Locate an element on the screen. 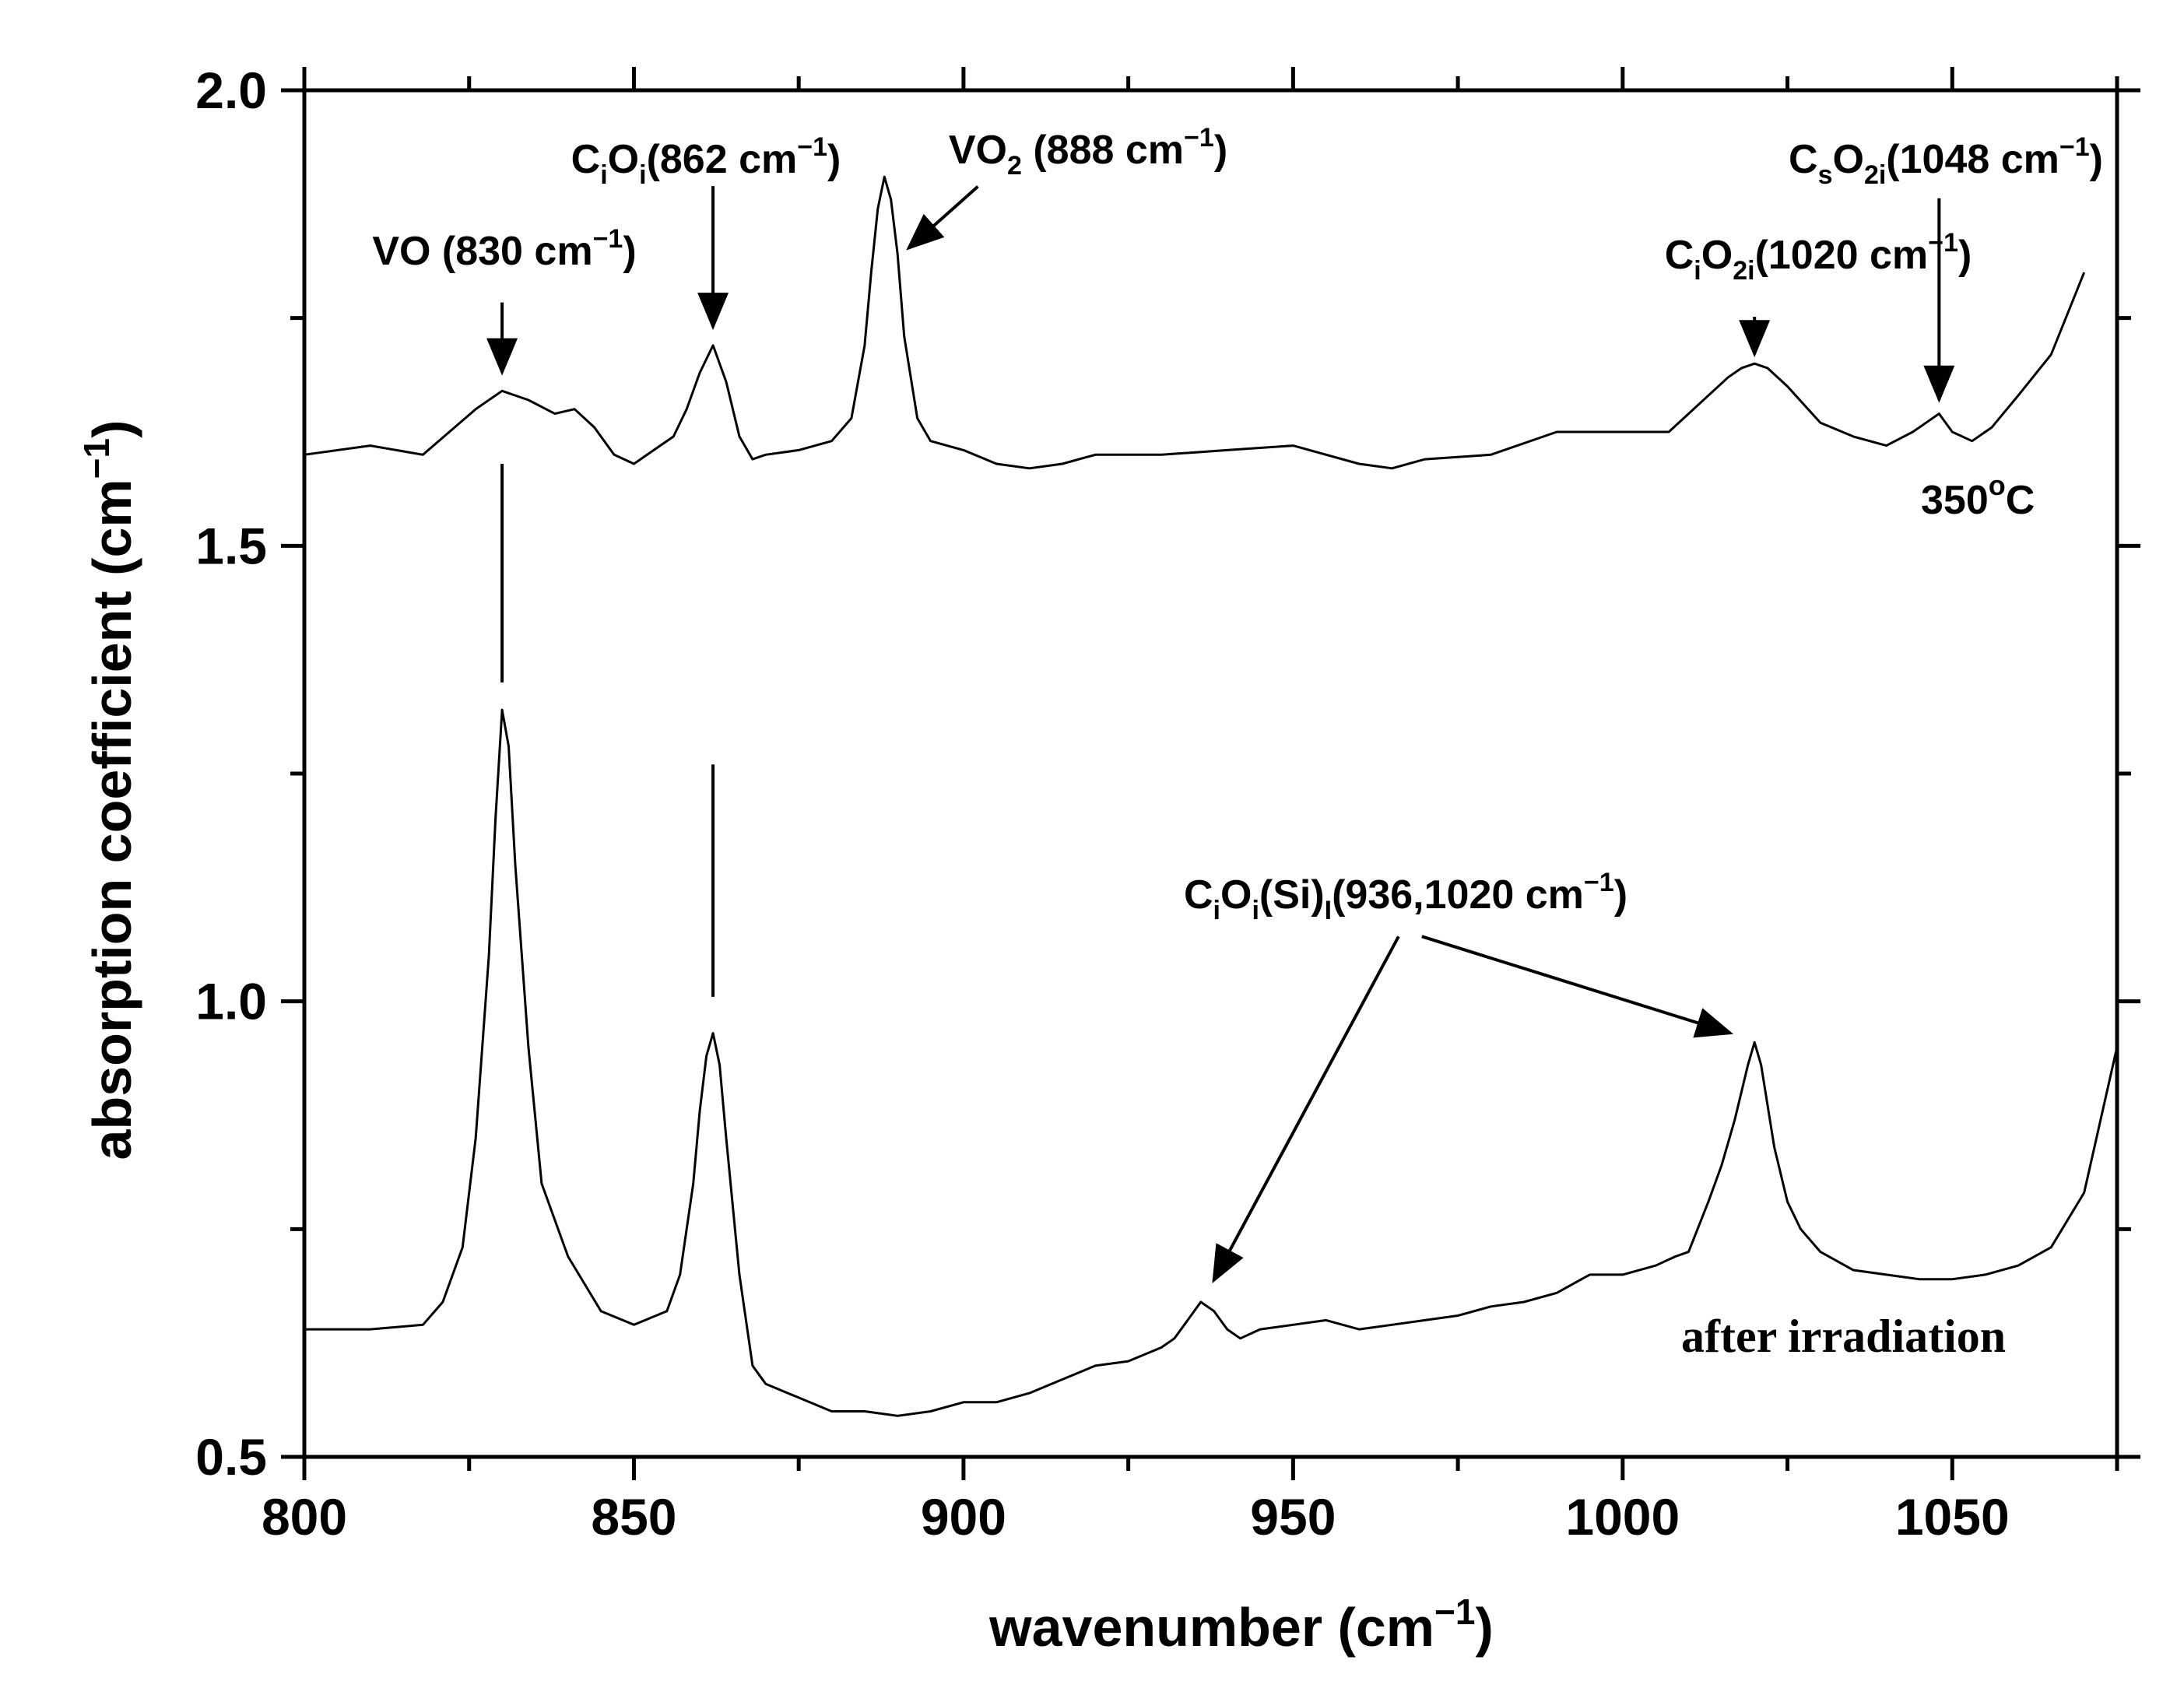 Image resolution: width=2184 pixels, height=1681 pixels. arrow-vo2 is located at coordinates (942, 218).